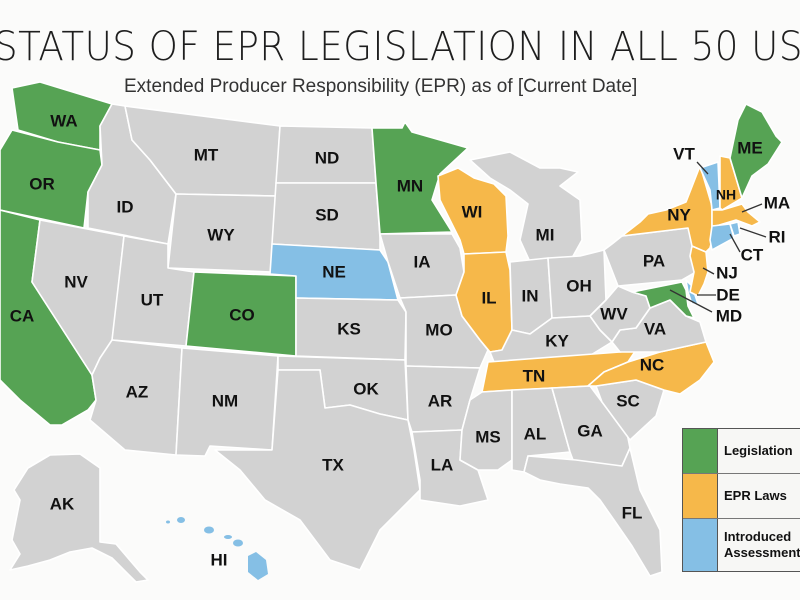  What do you see at coordinates (710, 186) in the screenshot?
I see `state-VT` at bounding box center [710, 186].